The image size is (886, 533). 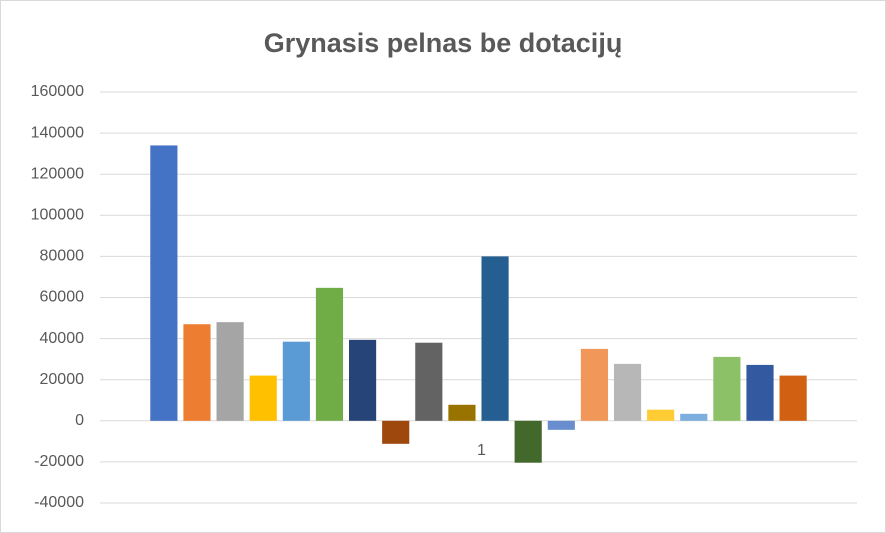 What do you see at coordinates (57, 132) in the screenshot?
I see `y-tick-label: 140000` at bounding box center [57, 132].